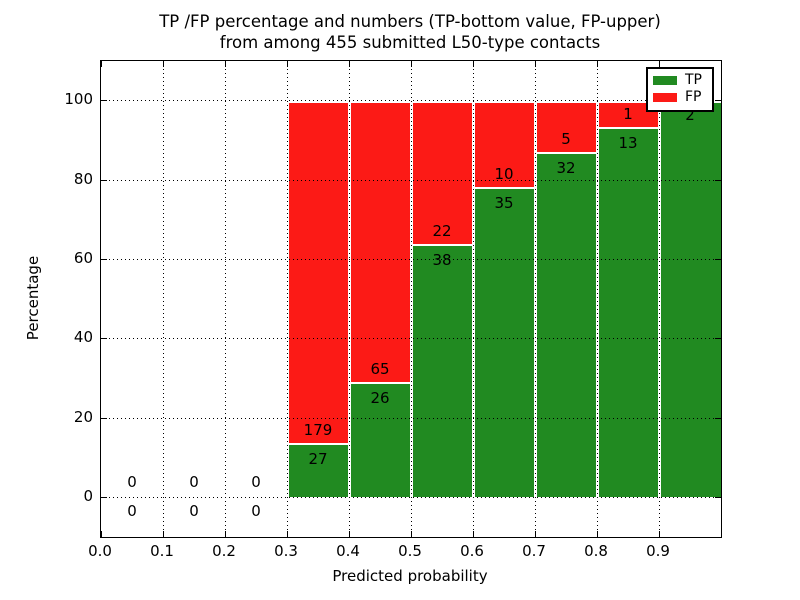  Describe the element at coordinates (680, 97) in the screenshot. I see `legend-item-fp: FP` at that location.